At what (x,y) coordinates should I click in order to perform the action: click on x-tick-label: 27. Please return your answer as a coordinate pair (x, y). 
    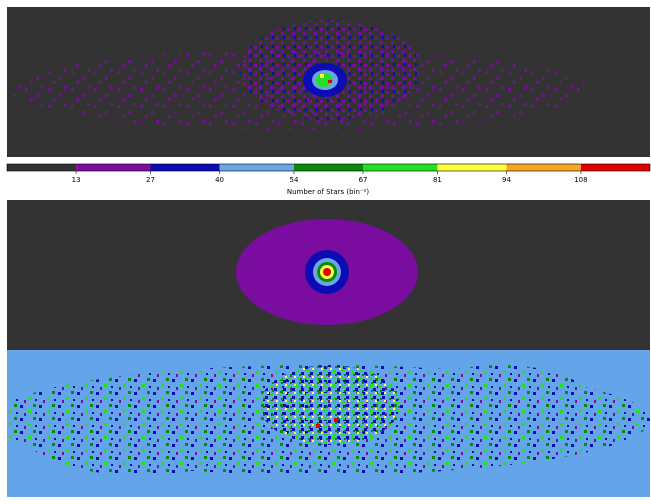
    Looking at the image, I should click on (150, 180).